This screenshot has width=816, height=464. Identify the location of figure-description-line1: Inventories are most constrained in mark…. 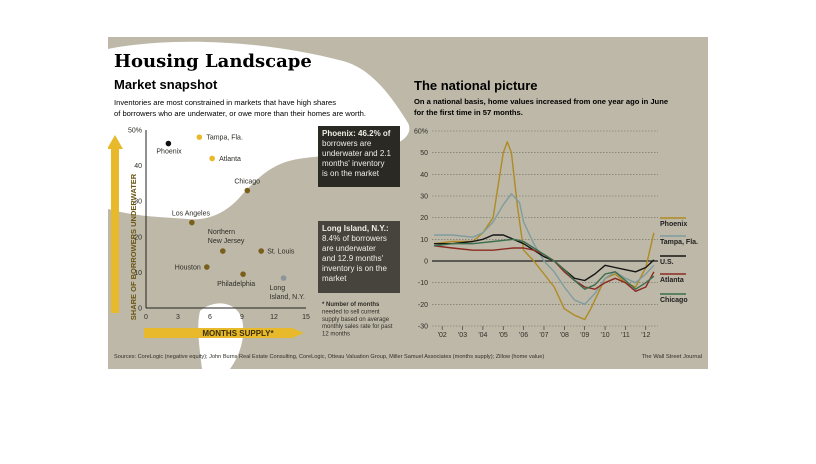
(225, 102).